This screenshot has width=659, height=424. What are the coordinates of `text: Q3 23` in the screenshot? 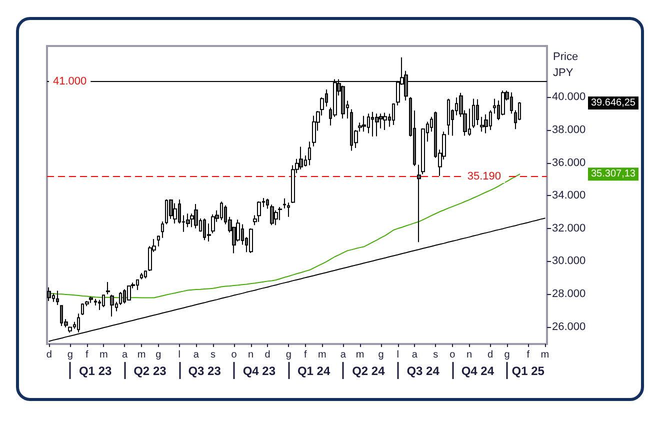 It's located at (205, 371).